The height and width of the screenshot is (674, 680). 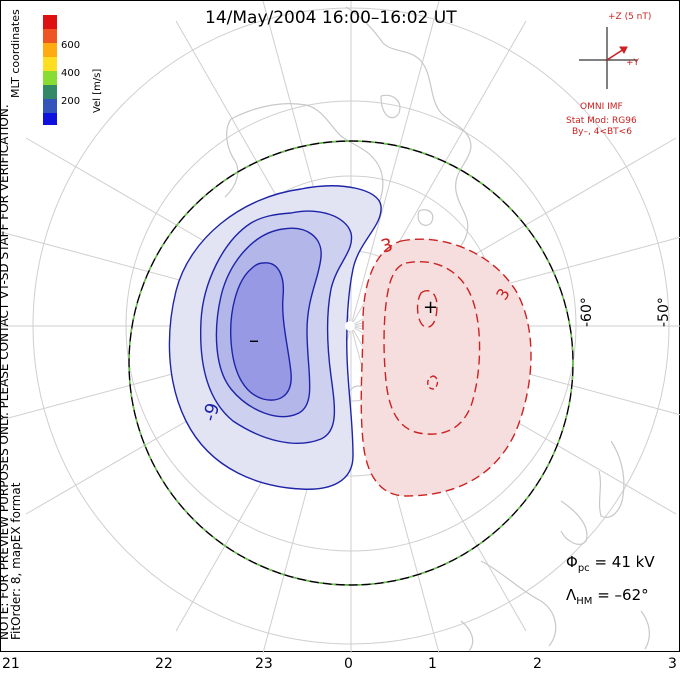 I want to click on phi-value: = 41 kV, so click(x=624, y=562).